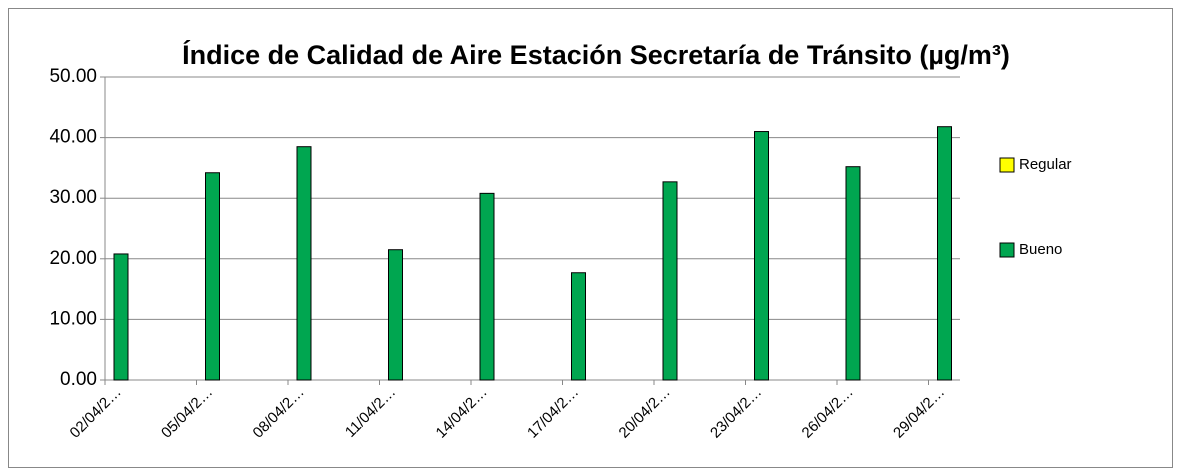  What do you see at coordinates (1040, 249) in the screenshot?
I see `legend-label: Bueno` at bounding box center [1040, 249].